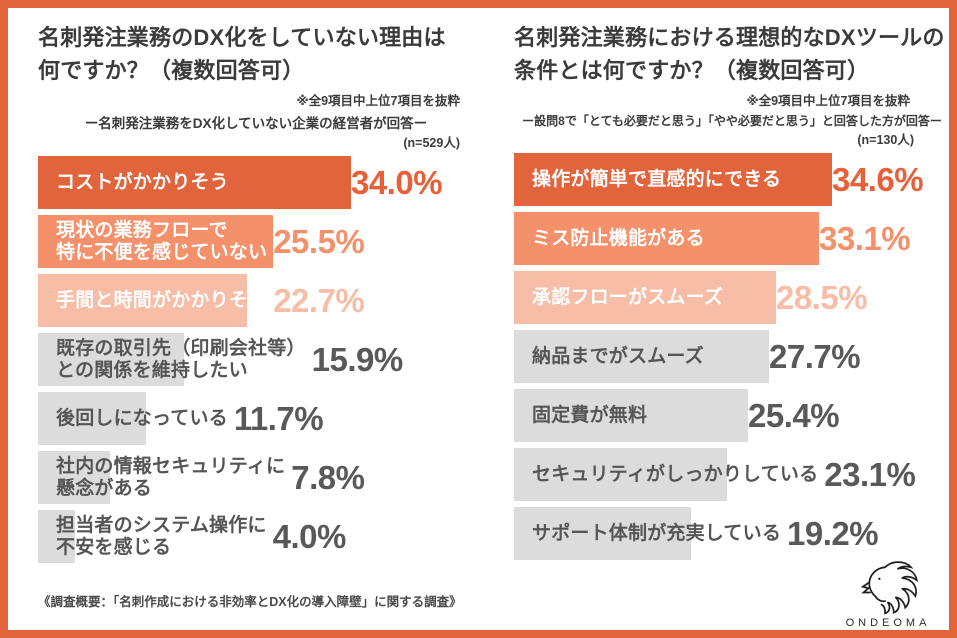 The width and height of the screenshot is (957, 638). I want to click on survey-summary-line: 《調査概要：「名刺作成における非効率とDX化の導入障壁」に関する調査》, so click(250, 602).